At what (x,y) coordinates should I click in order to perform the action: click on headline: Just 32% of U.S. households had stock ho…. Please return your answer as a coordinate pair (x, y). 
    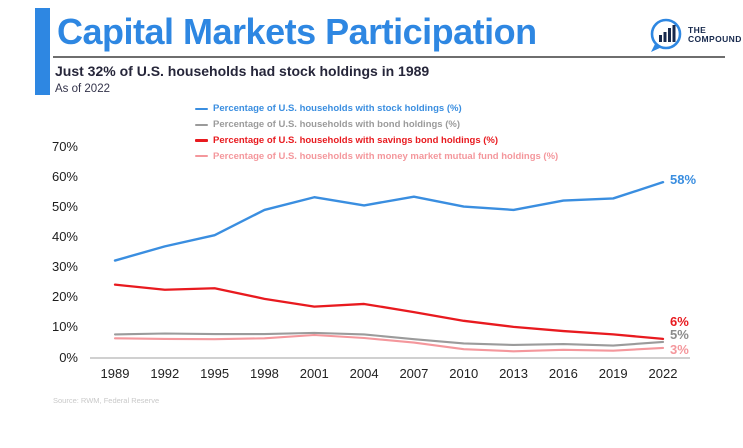
    Looking at the image, I should click on (242, 71).